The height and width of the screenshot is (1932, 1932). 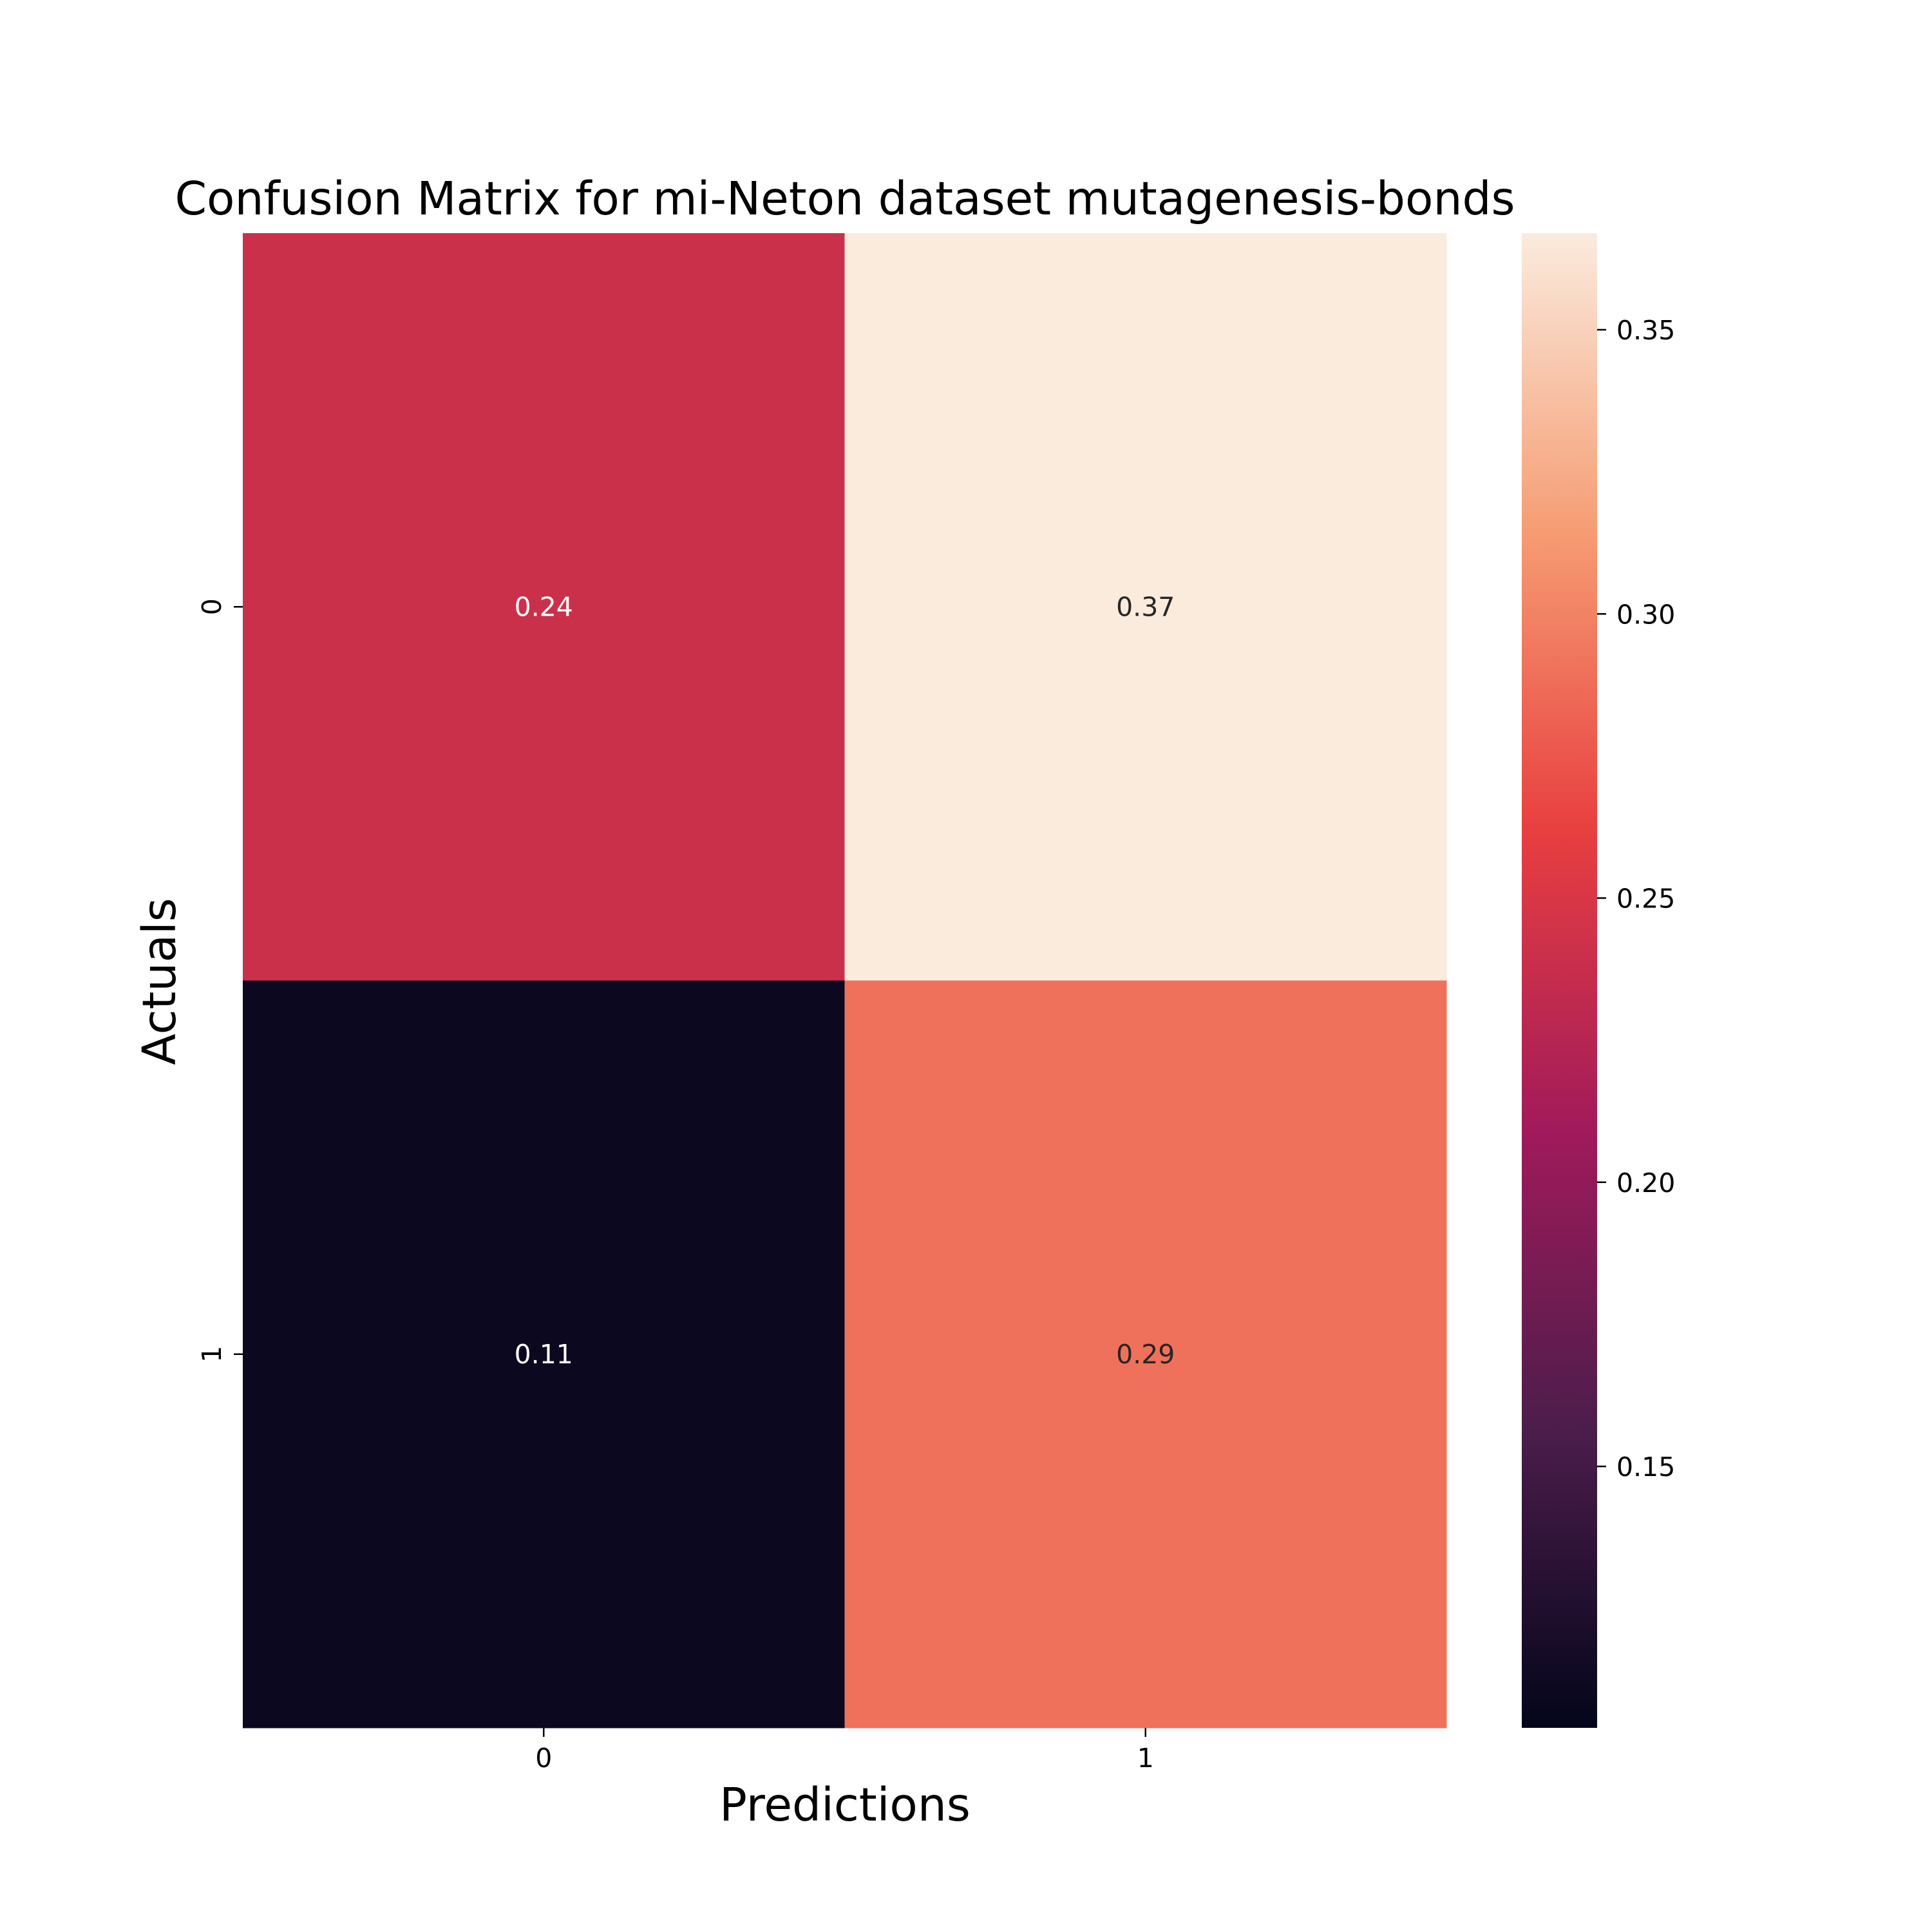 I want to click on cell-value-label: 0.37, so click(x=1145, y=606).